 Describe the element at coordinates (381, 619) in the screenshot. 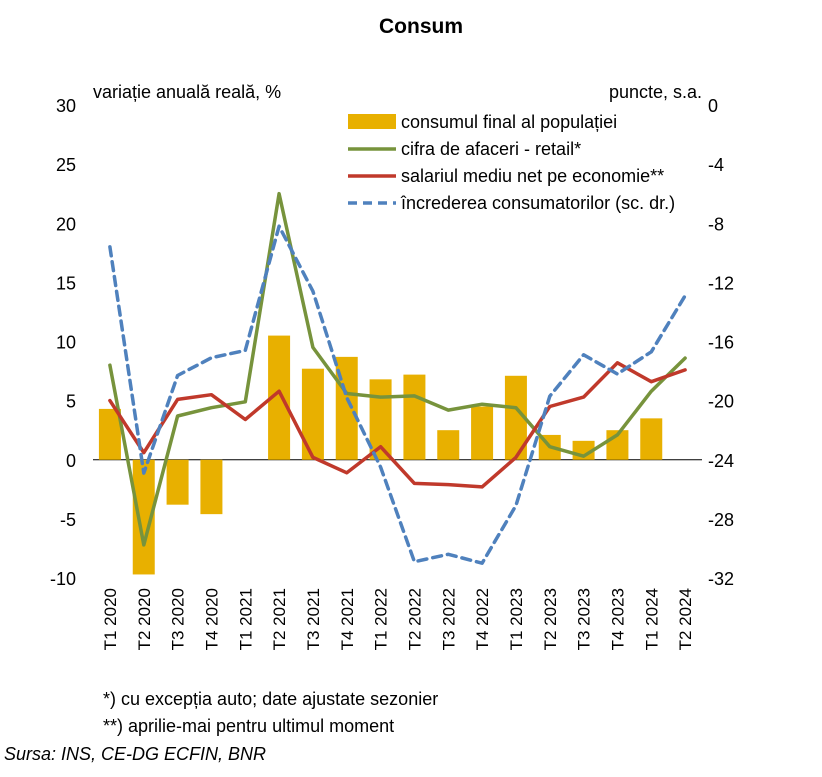

I see `category-label: T1 2022` at that location.